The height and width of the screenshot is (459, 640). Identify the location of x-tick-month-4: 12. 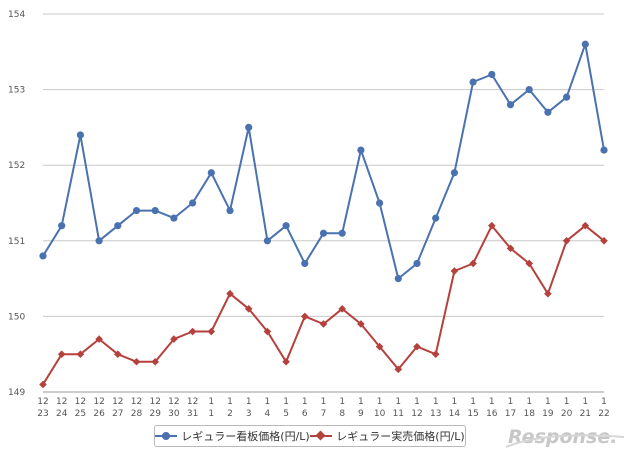
(117, 402).